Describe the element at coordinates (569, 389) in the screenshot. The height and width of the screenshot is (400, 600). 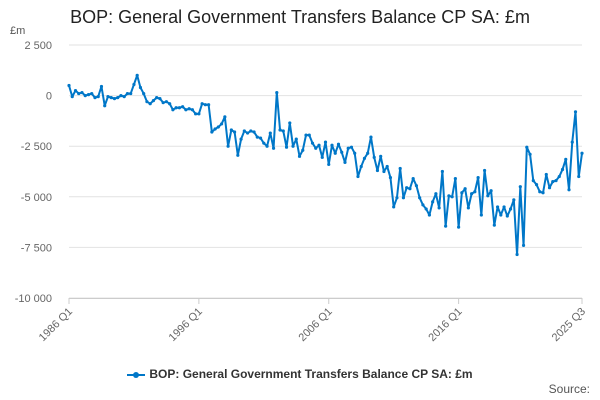
I see `source-label: Source:` at that location.